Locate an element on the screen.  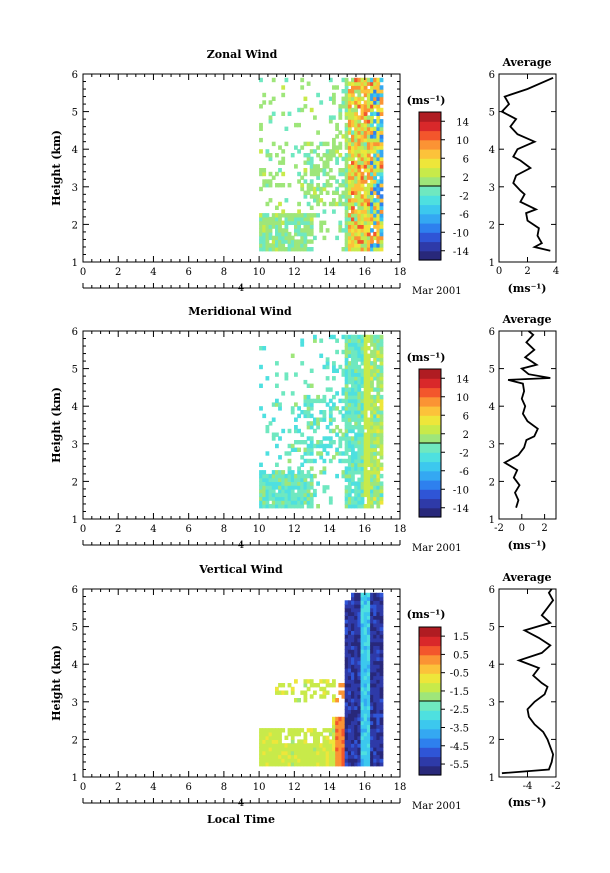
y-tick-label: 3 is located at coordinates (75, 703).